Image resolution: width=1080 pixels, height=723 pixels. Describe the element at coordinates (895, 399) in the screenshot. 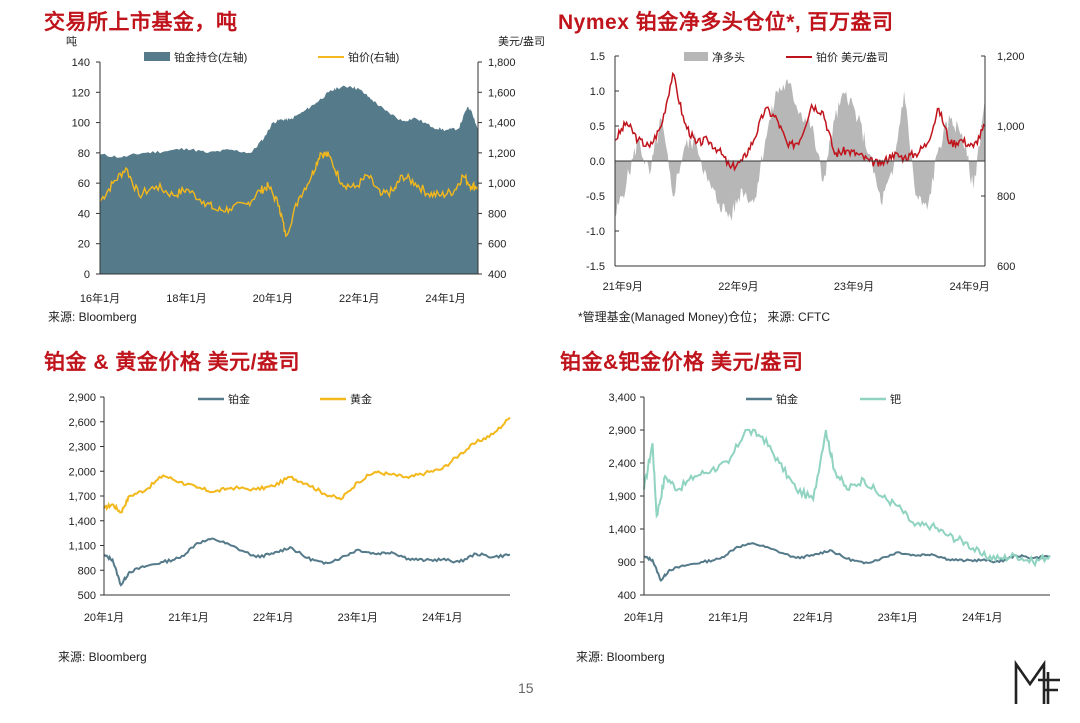

I see `legend-label-2: 钯` at that location.